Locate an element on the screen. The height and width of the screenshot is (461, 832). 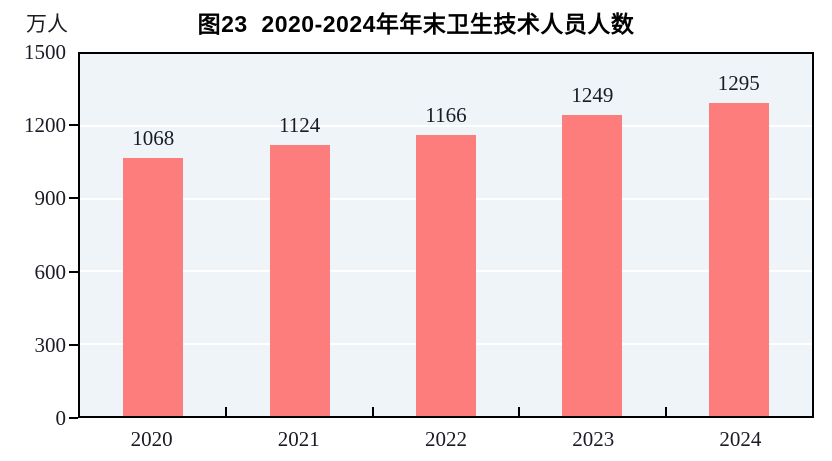
bar-slot-2024: 1295 is located at coordinates (739, 235).